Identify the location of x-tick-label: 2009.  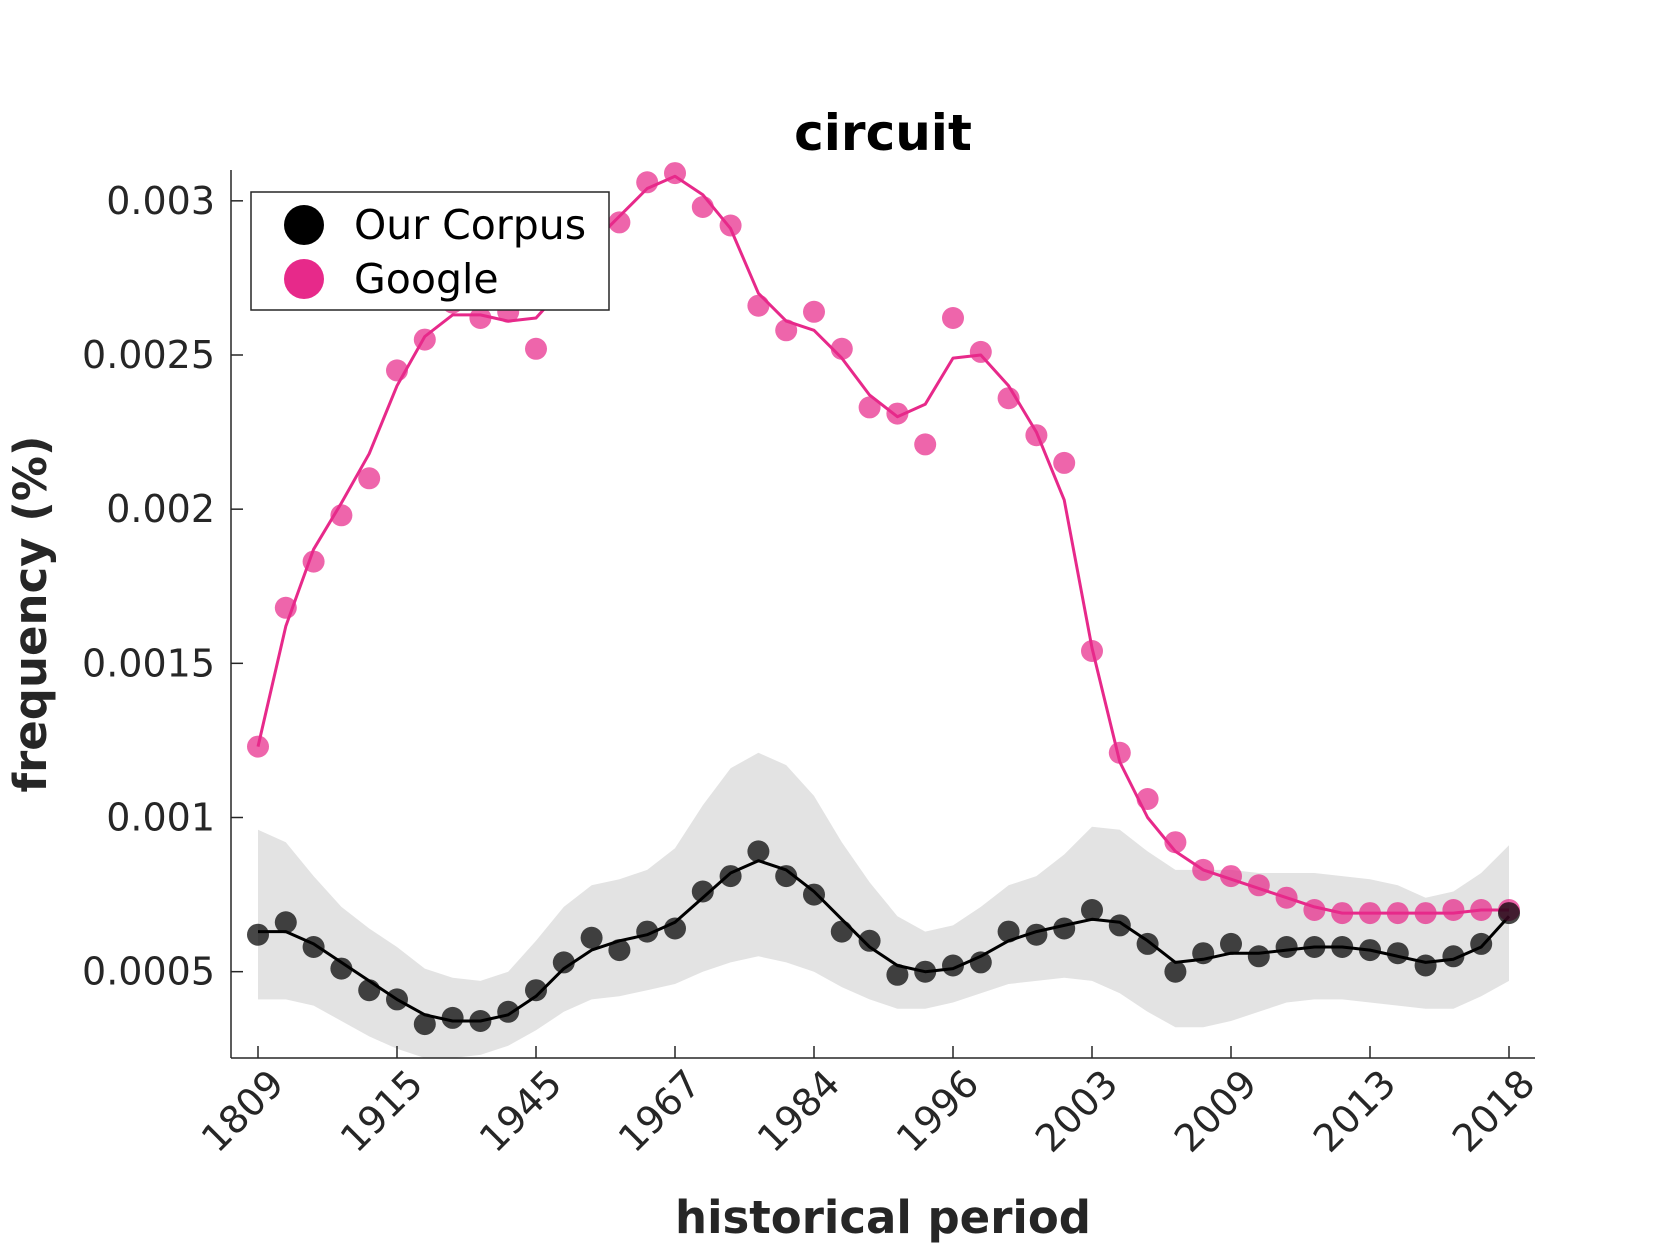
(1216, 1111).